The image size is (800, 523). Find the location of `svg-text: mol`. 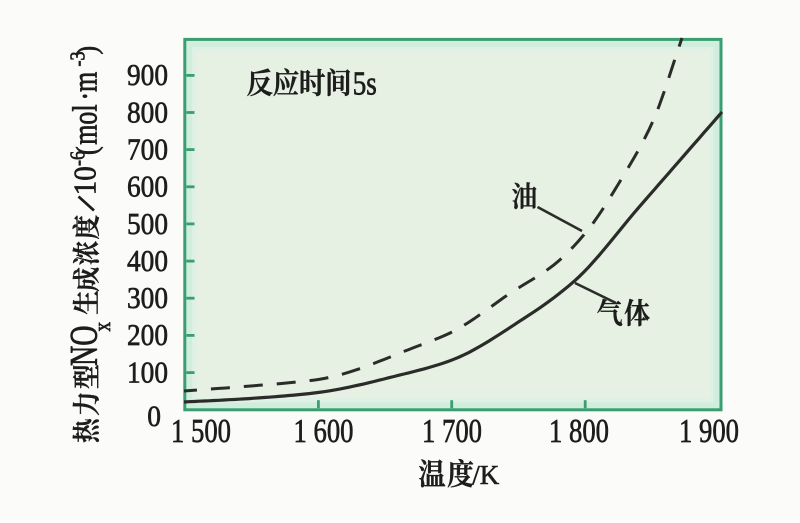

svg-text: mol is located at coordinates (85, 124).